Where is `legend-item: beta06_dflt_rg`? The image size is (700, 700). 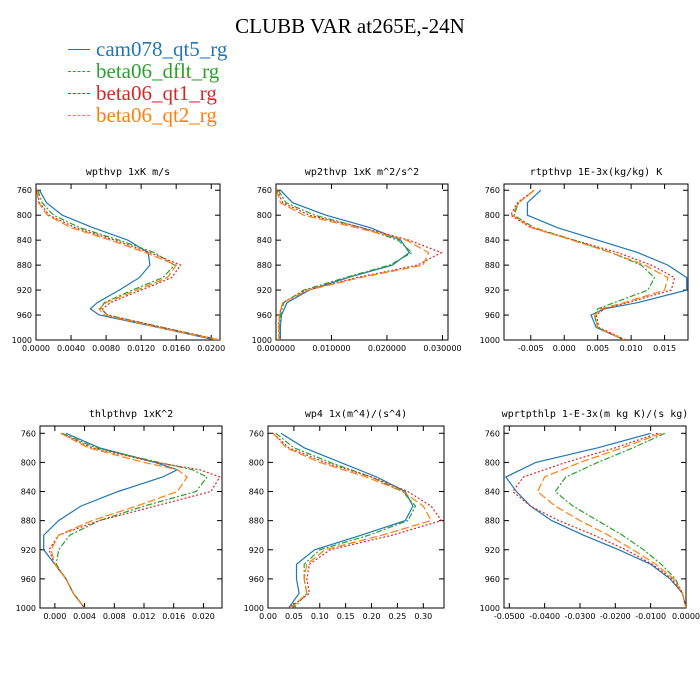 legend-item: beta06_dflt_rg is located at coordinates (147, 71).